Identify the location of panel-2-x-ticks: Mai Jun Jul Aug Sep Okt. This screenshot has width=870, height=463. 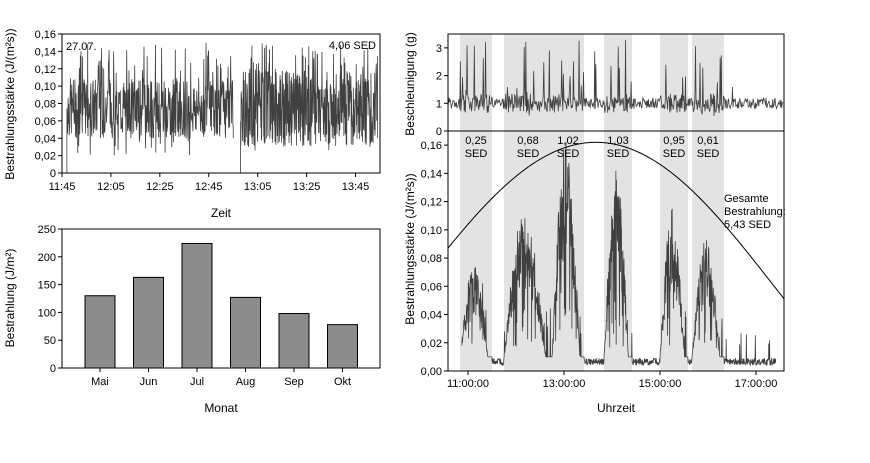
(221, 378).